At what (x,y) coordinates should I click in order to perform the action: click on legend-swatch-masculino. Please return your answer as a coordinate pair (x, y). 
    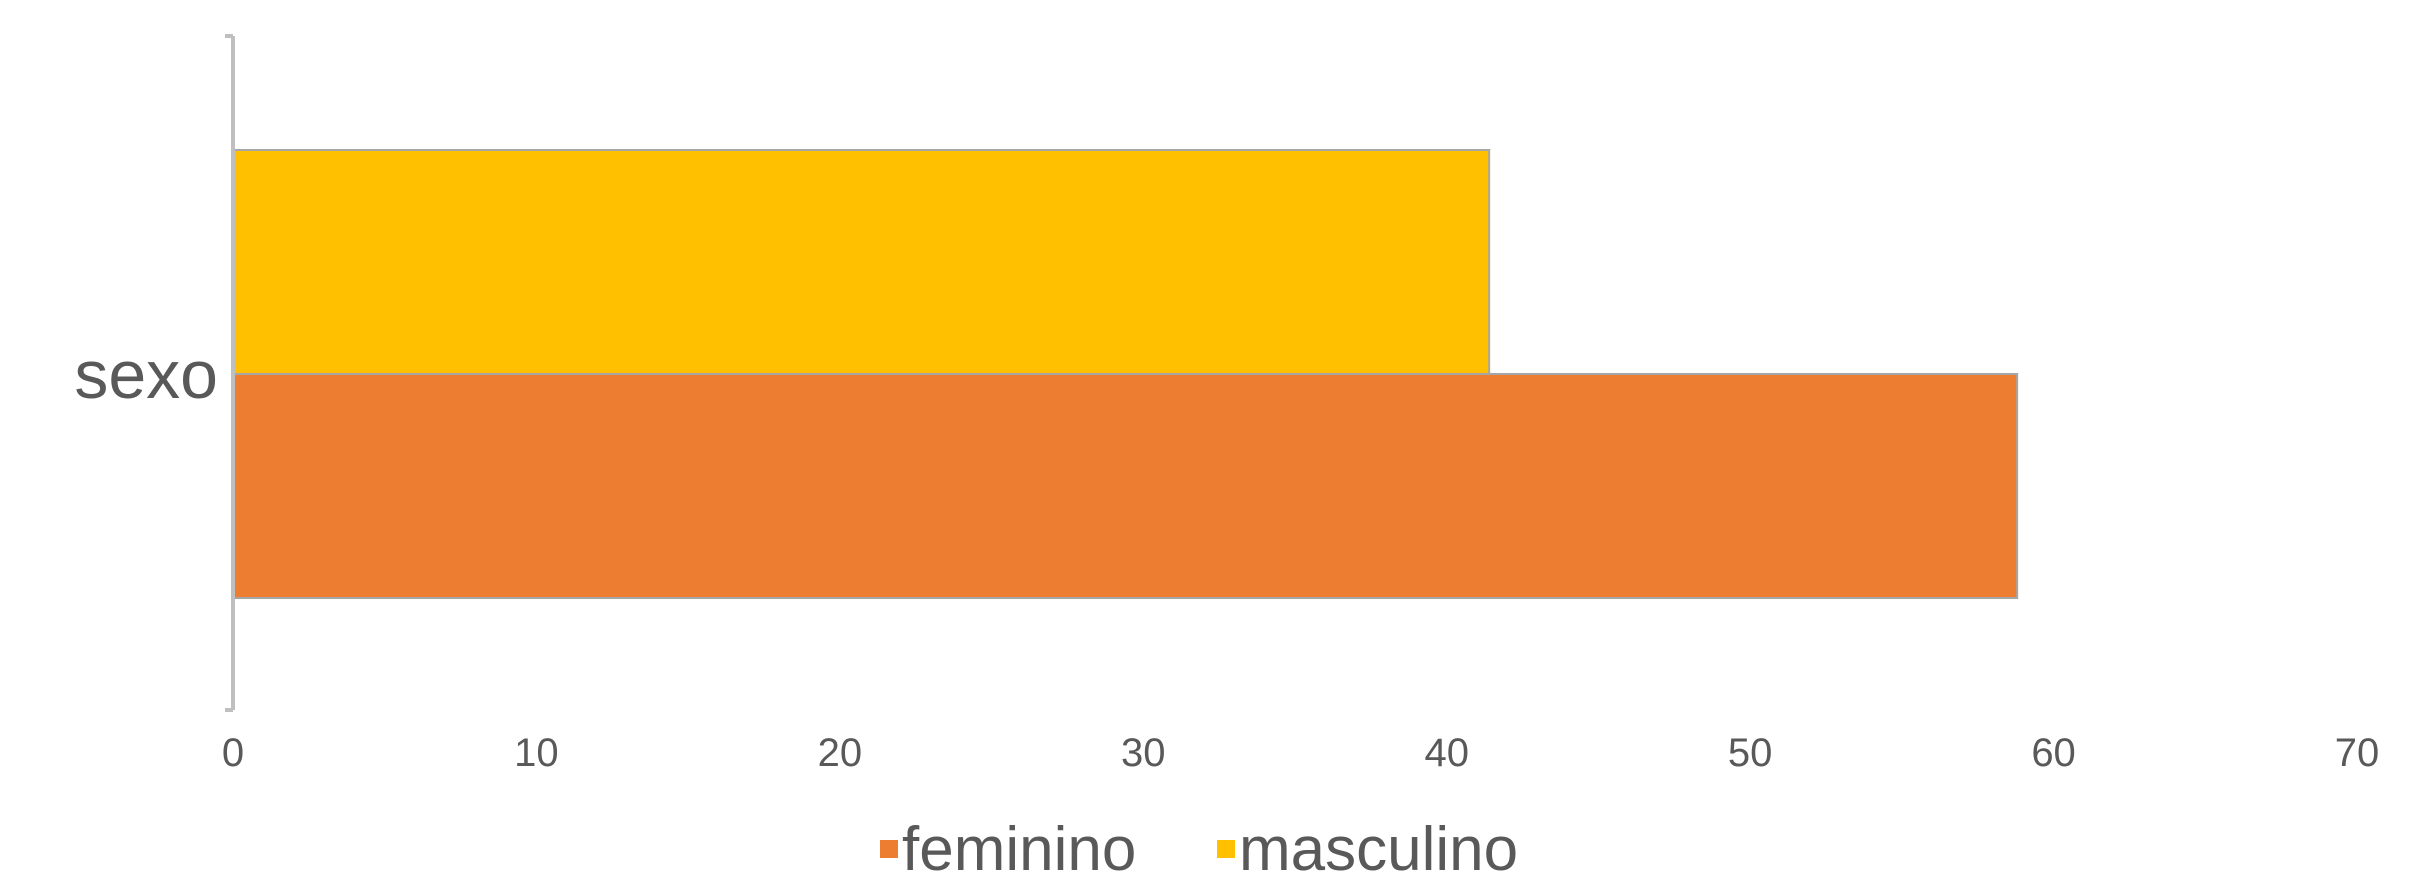
    Looking at the image, I should click on (1226, 849).